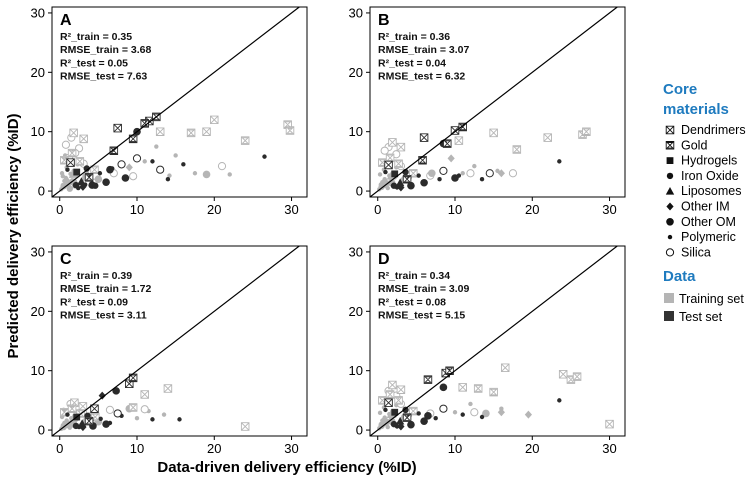 The width and height of the screenshot is (749, 480). What do you see at coordinates (384, 259) in the screenshot?
I see `panel-label: D` at bounding box center [384, 259].